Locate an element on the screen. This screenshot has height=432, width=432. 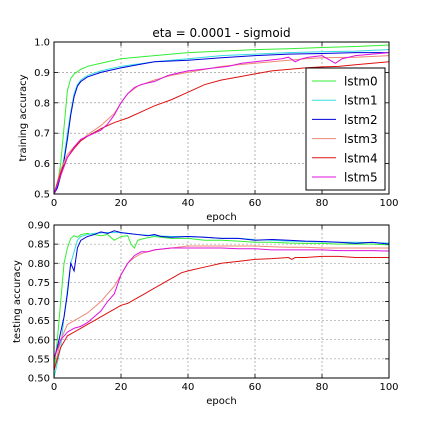
legend-label-lstm2: lstm2 is located at coordinates (361, 120).